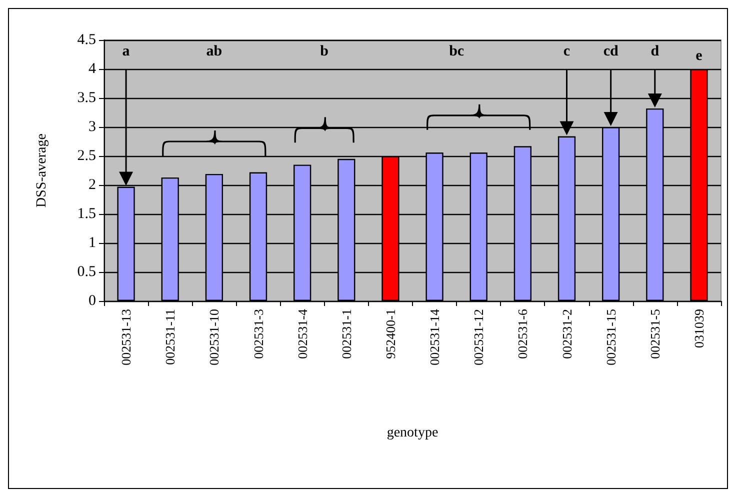 Image resolution: width=736 pixels, height=497 pixels. Describe the element at coordinates (214, 337) in the screenshot. I see `x-tick-label: 002531-10` at that location.